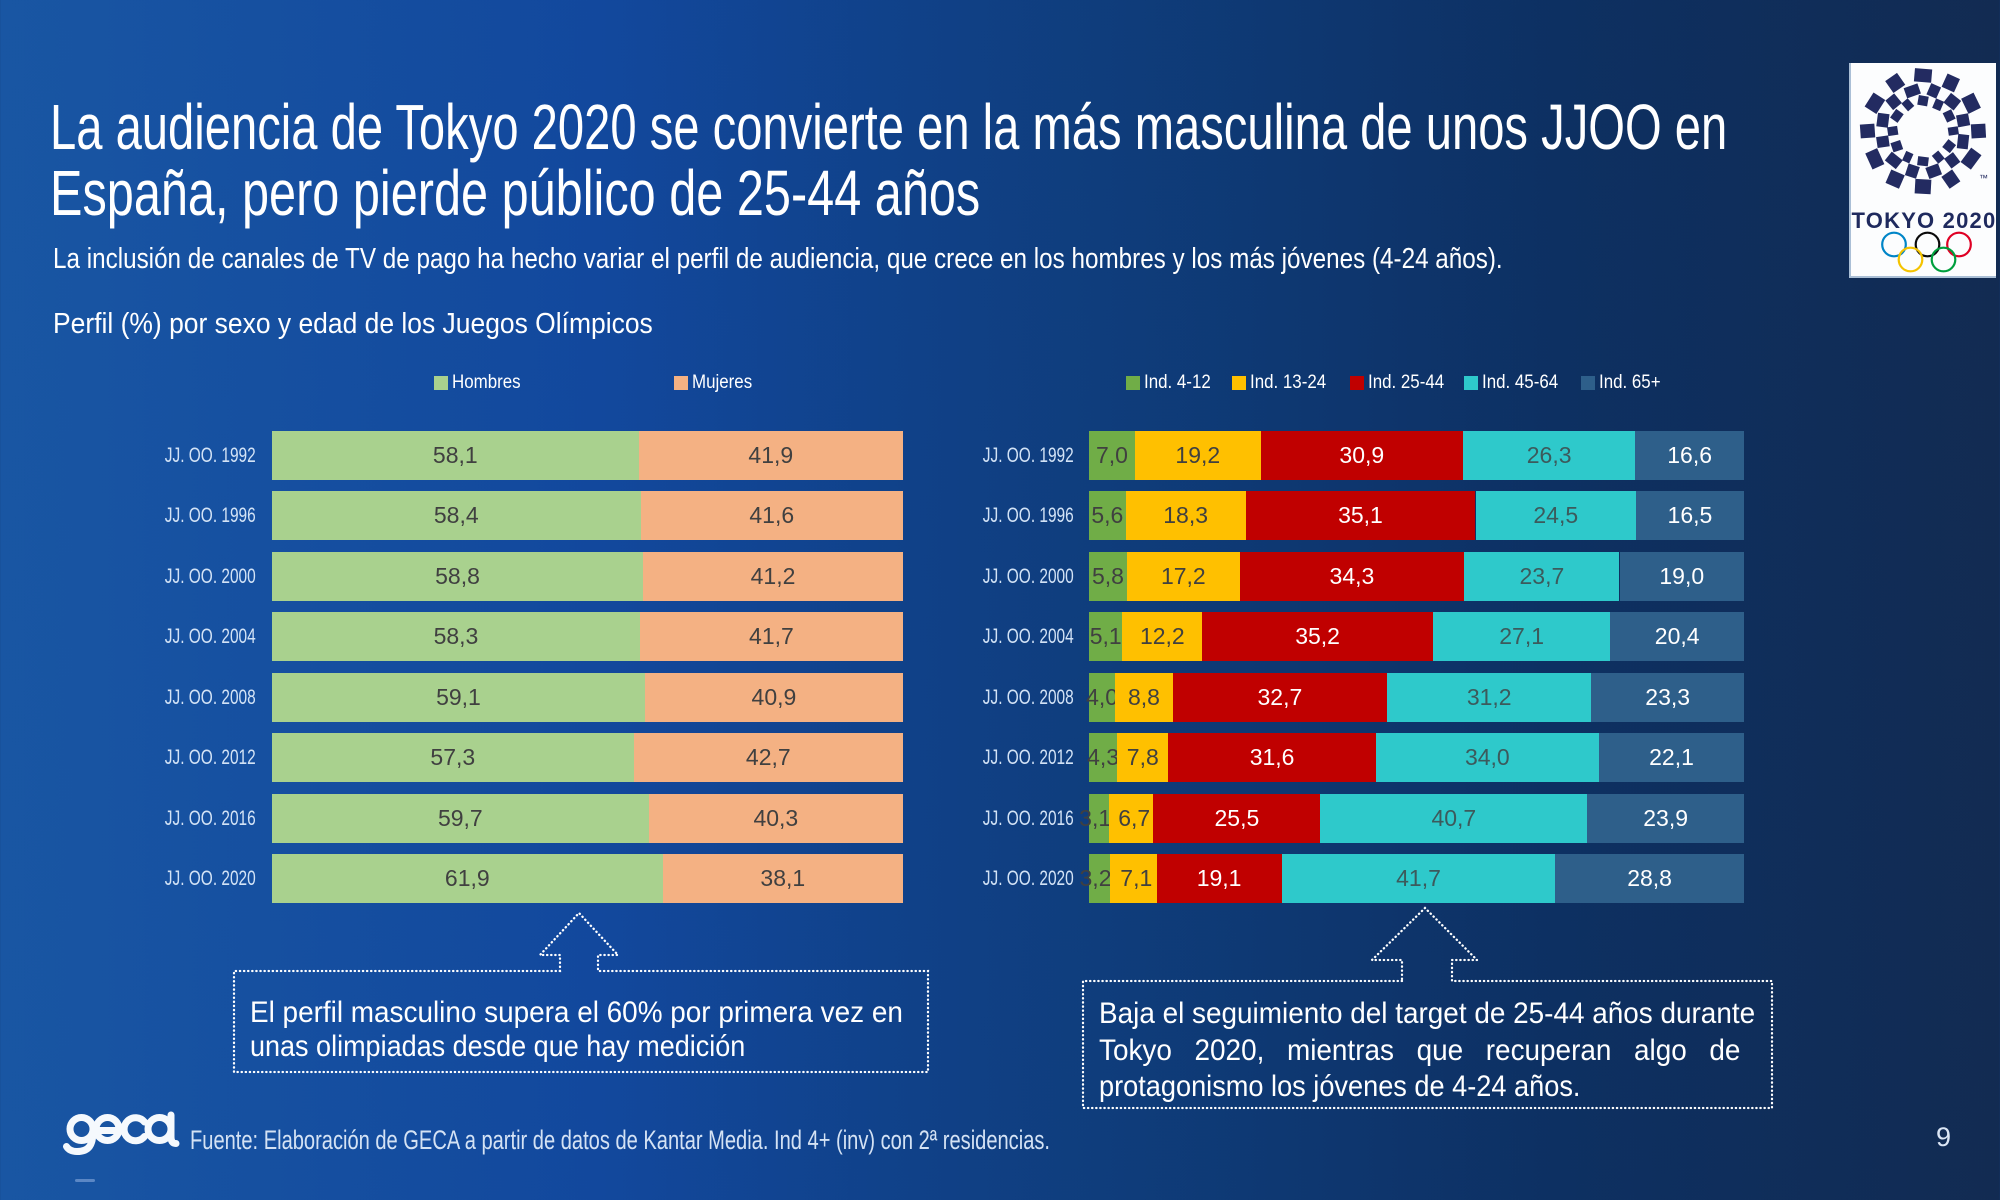  Describe the element at coordinates (1924, 220) in the screenshot. I see `svg-text: TOKYO 2020` at that location.